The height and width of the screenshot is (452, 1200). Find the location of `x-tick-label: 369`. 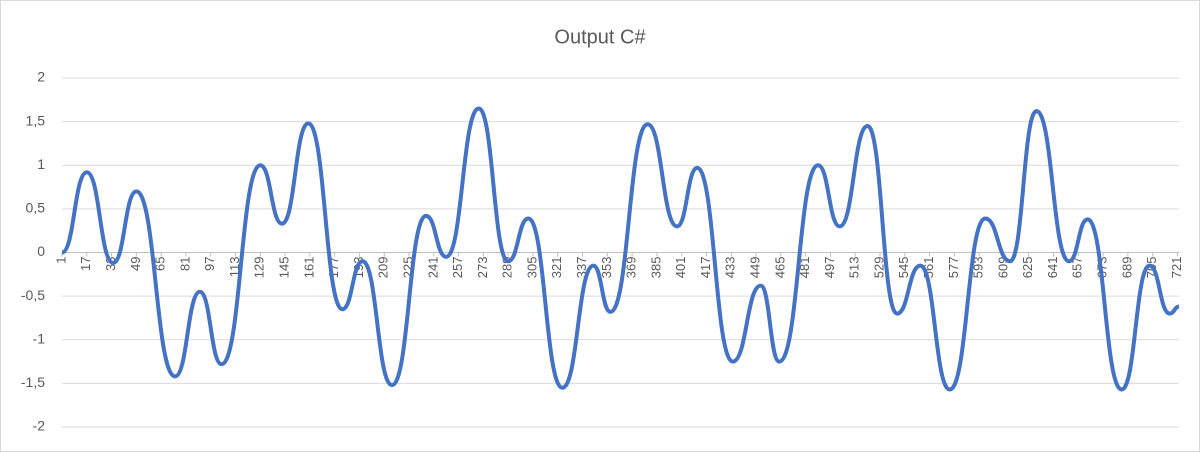

x-tick-label: 369 is located at coordinates (631, 268).